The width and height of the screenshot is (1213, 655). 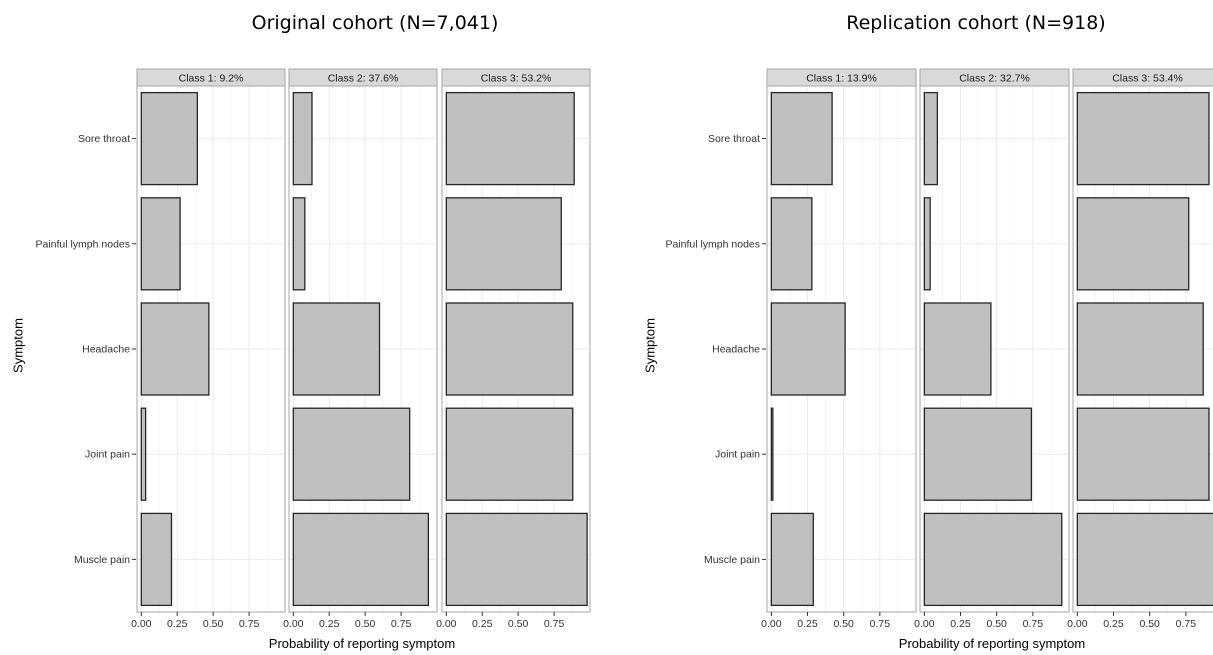 I want to click on facet-strip-label: Class 3: 53.4%, so click(x=1147, y=79).